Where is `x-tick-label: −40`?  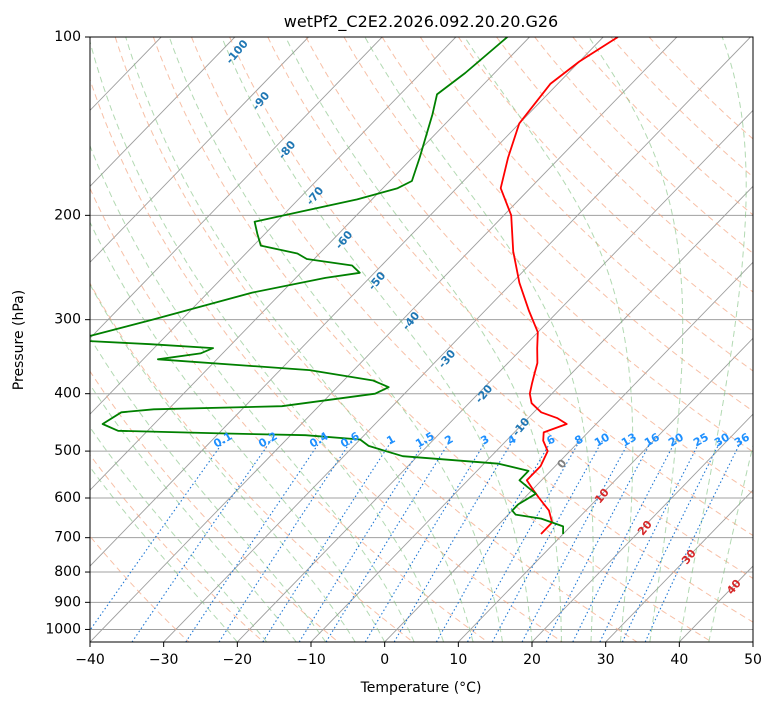
x-tick-label: −40 is located at coordinates (90, 660).